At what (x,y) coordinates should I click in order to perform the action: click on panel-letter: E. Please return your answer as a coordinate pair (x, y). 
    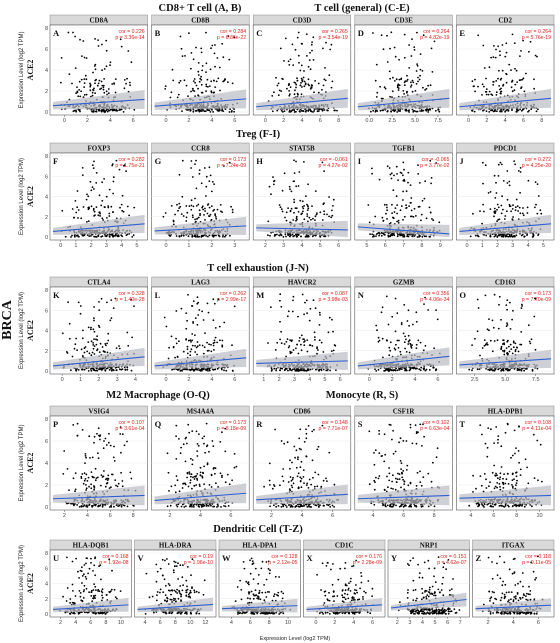
    Looking at the image, I should click on (462, 33).